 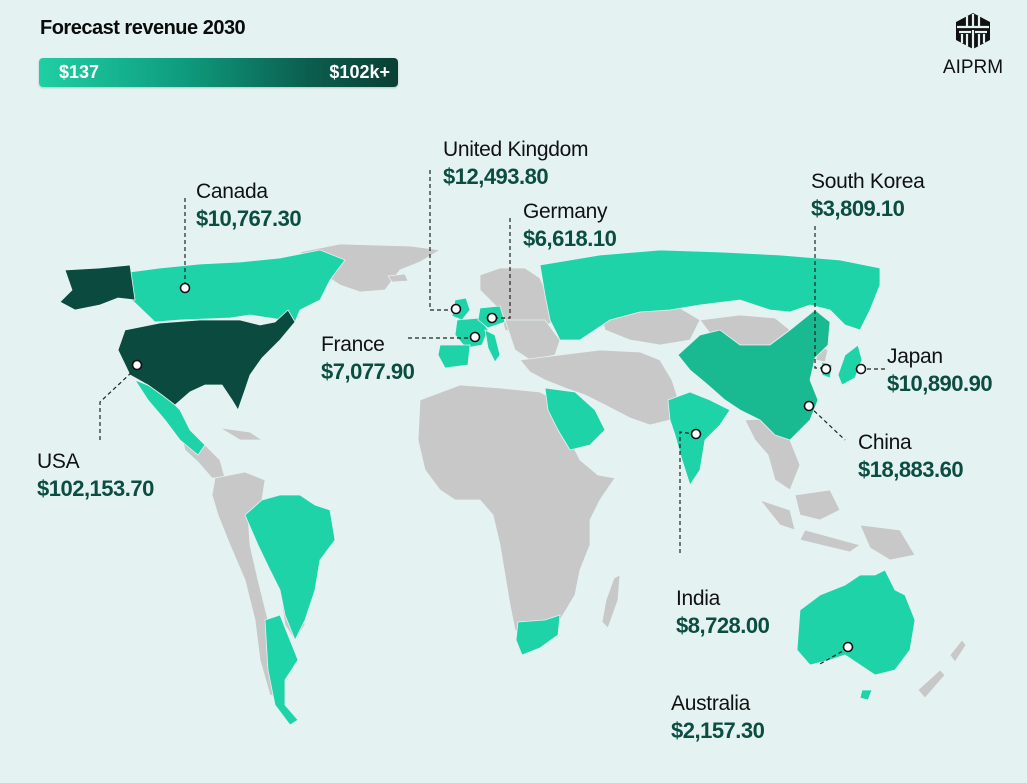 I want to click on country-name: China, so click(x=885, y=442).